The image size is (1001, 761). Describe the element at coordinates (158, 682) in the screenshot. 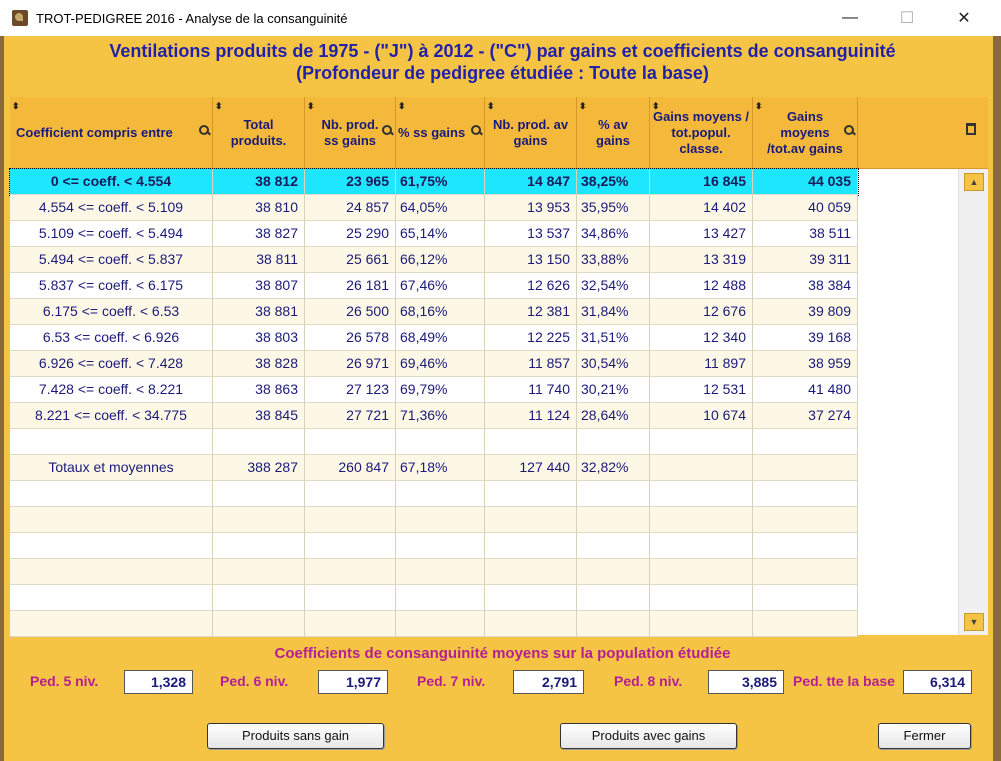

I see `ped-5-field: 1,328` at that location.